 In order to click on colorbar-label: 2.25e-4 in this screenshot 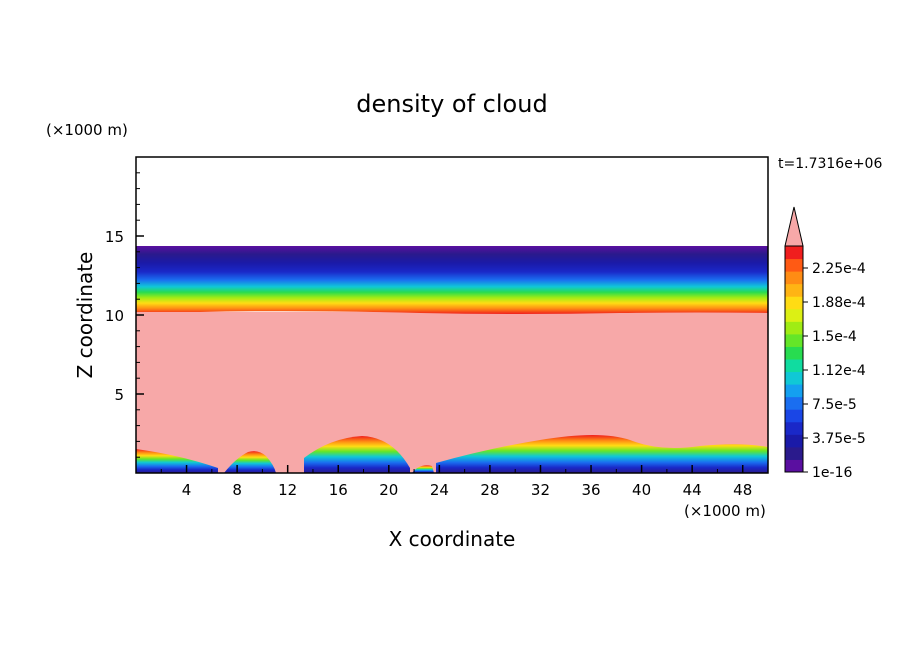, I will do `click(839, 269)`.